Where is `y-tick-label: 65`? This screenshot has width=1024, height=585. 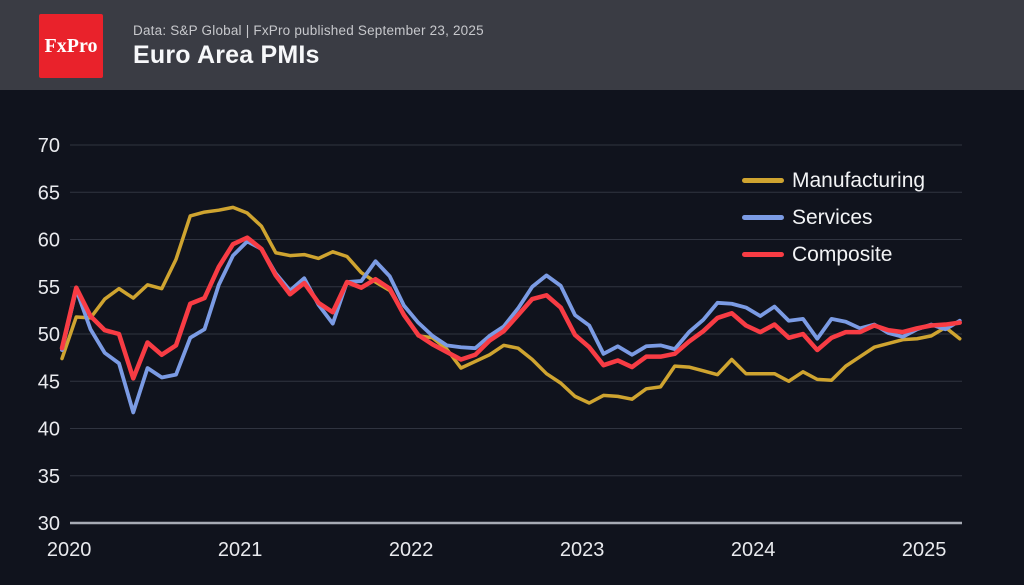
y-tick-label: 65 is located at coordinates (49, 193).